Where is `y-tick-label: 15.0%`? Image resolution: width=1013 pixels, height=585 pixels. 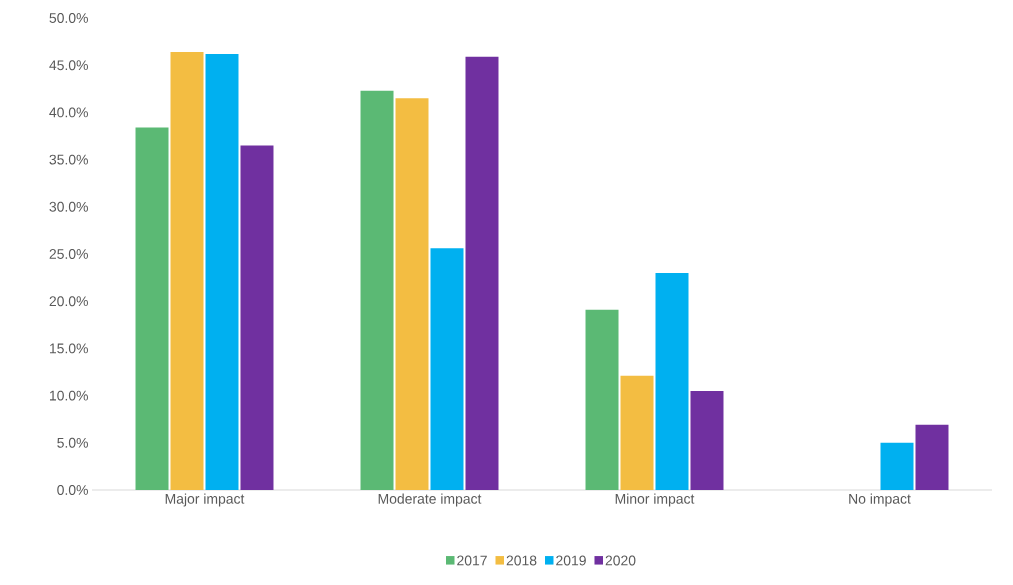 y-tick-label: 15.0% is located at coordinates (68, 348).